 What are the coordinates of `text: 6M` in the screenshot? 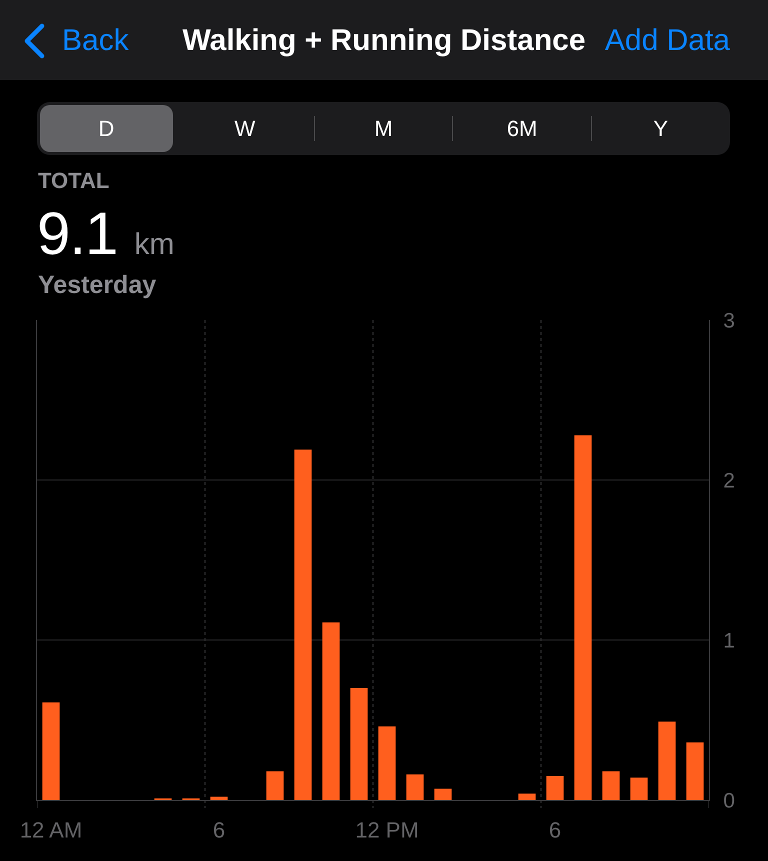 It's located at (522, 129).